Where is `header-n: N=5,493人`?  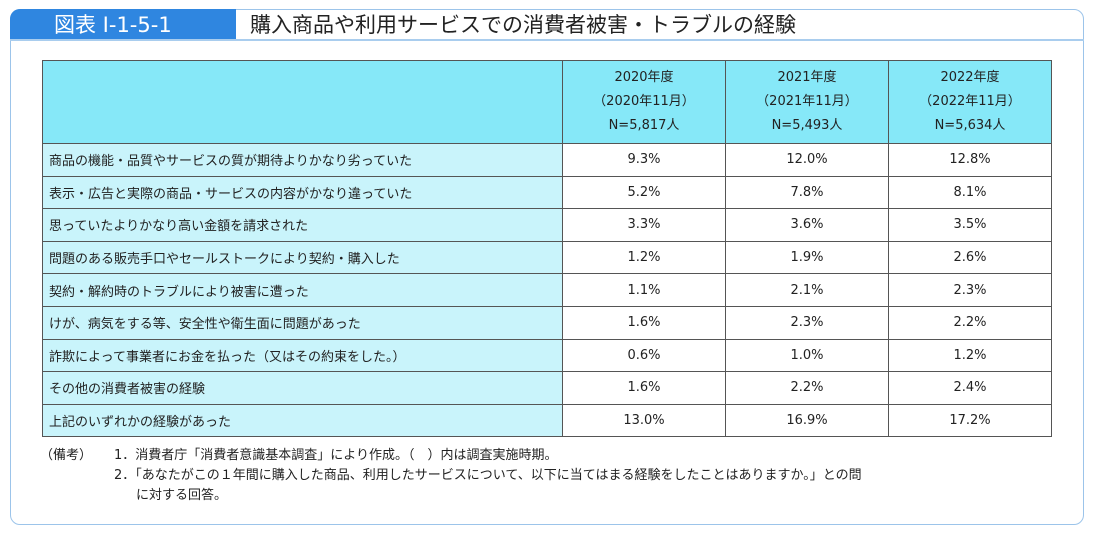 header-n: N=5,493人 is located at coordinates (807, 125).